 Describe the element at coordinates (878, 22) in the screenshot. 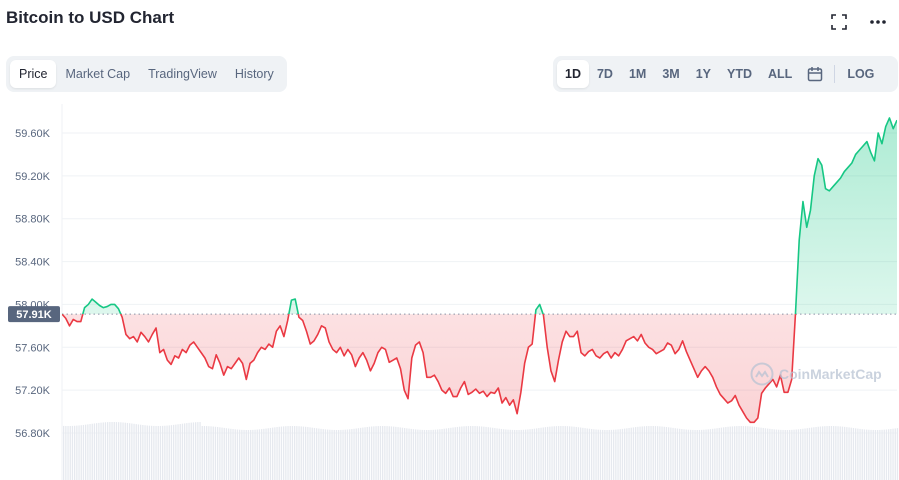

I see `more-horizontal-icon` at that location.